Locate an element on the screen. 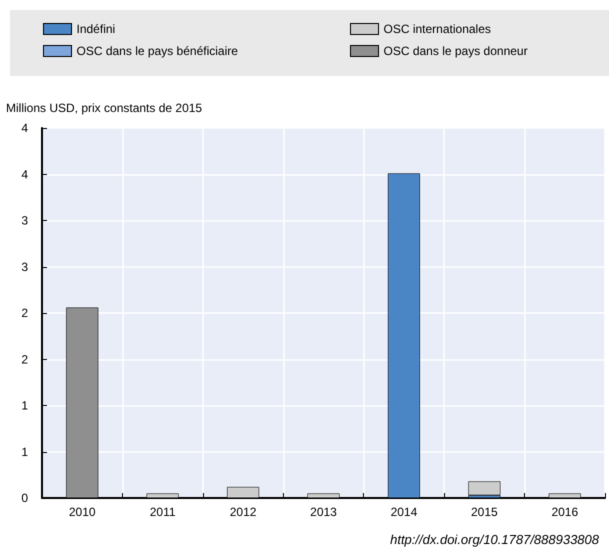 The height and width of the screenshot is (554, 609). legend-label: OSC dans le pays bénéficiaire is located at coordinates (157, 51).